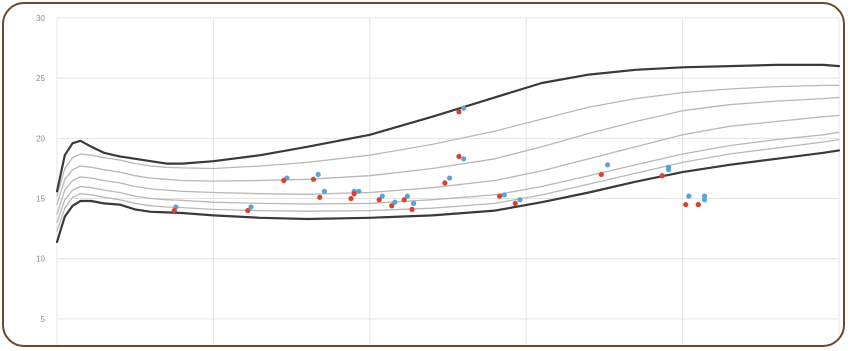 The image size is (850, 351). What do you see at coordinates (40, 78) in the screenshot?
I see `y-tick-label: 25` at bounding box center [40, 78].